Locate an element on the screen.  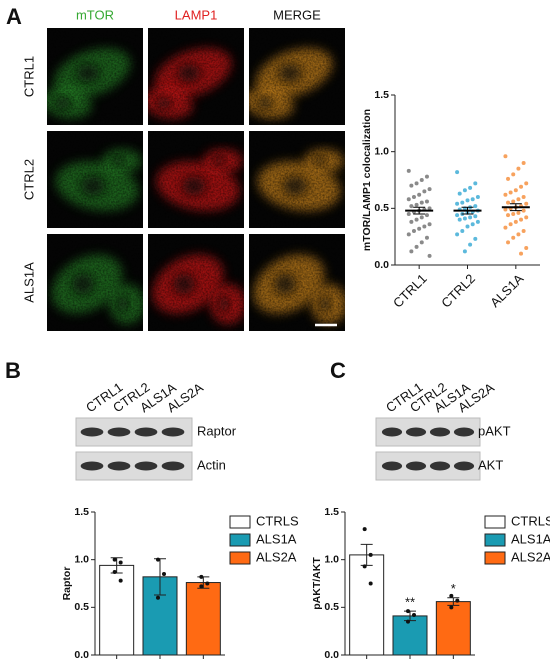
legend-swatch is located at coordinates (240, 522).